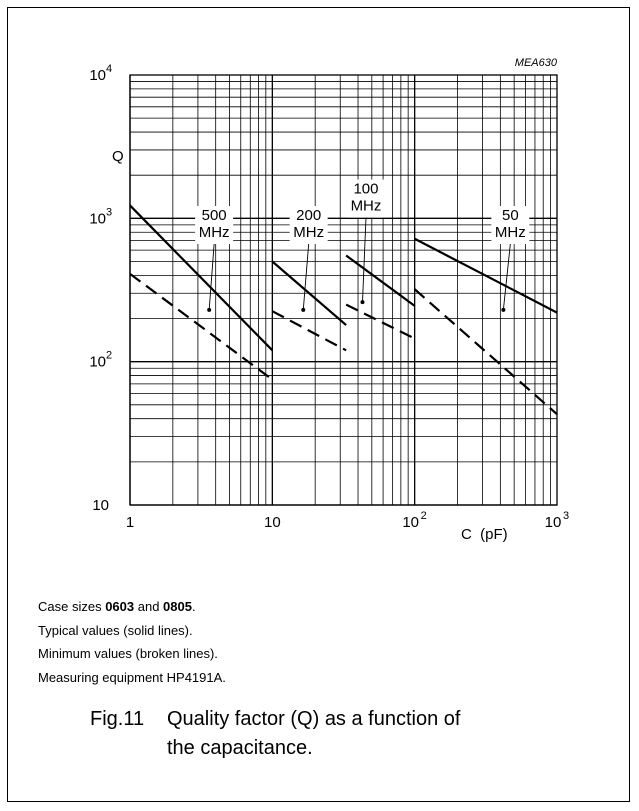 The image size is (639, 811). I want to click on note-minimum: Minimum values (broken lines)., so click(128, 654).